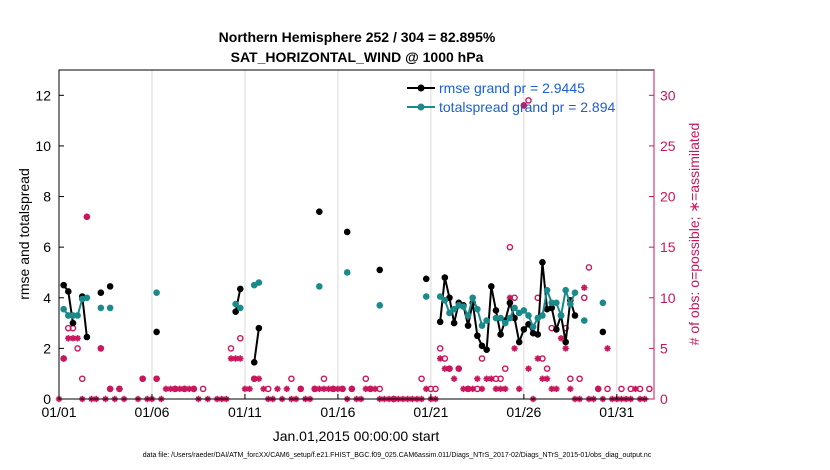 The height and width of the screenshot is (470, 830). I want to click on x-tick-label: 01/11, so click(245, 412).